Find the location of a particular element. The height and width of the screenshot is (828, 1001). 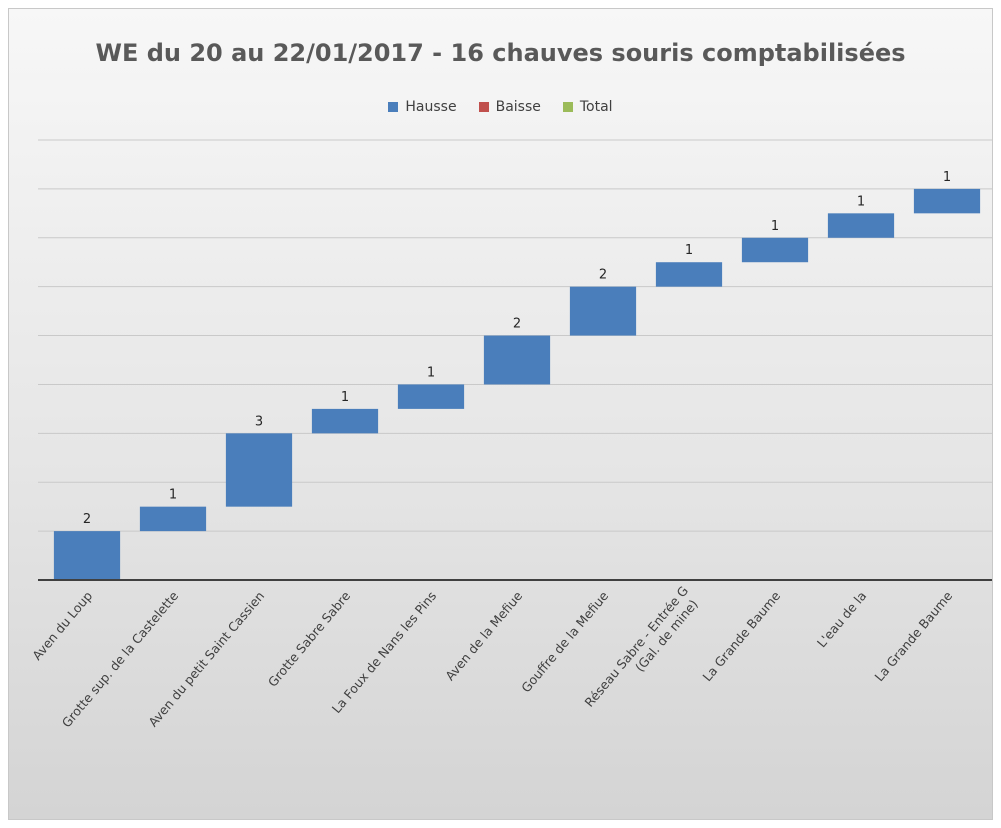

legend-item-baisse: Baisse is located at coordinates (509, 107).